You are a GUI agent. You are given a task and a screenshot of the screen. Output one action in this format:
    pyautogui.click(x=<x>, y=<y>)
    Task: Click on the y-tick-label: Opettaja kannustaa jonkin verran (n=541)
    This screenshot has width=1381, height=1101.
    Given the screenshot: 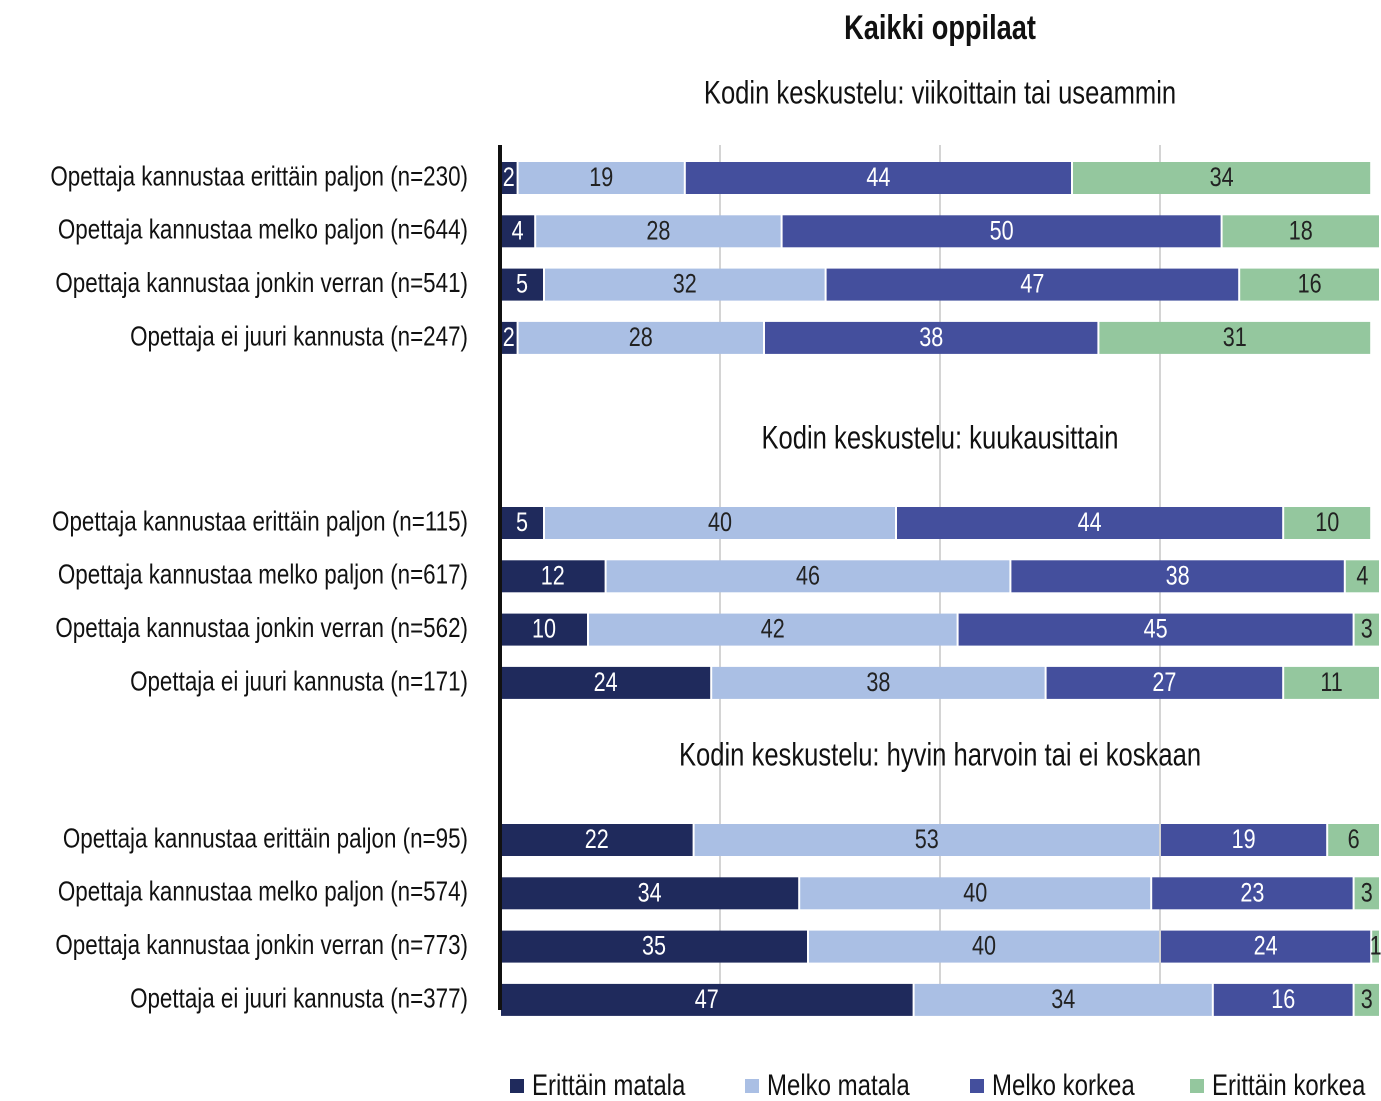 What is the action you would take?
    pyautogui.click(x=261, y=283)
    